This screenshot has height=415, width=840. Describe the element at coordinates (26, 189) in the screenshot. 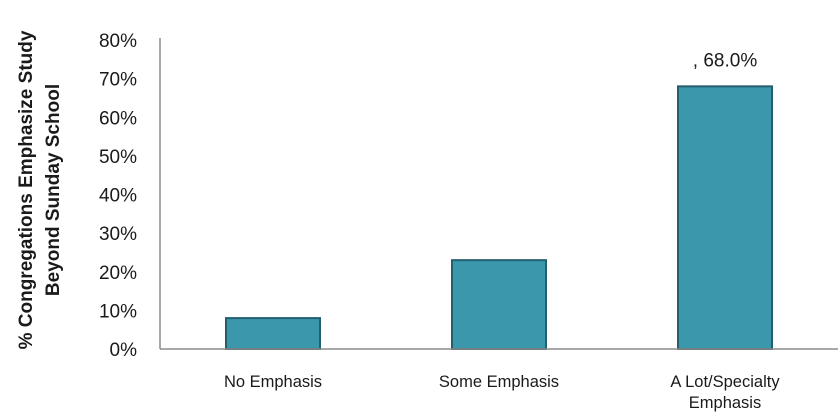

I see `y-axis-label-line-1: % Congregations Emphasize Study` at that location.